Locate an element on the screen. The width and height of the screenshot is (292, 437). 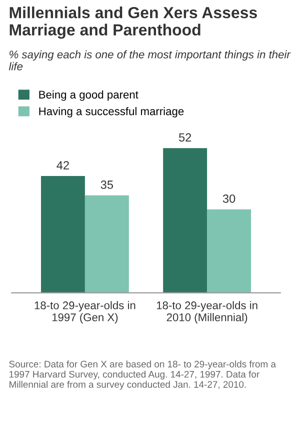
legend-label: Being a good parent is located at coordinates (88, 95).